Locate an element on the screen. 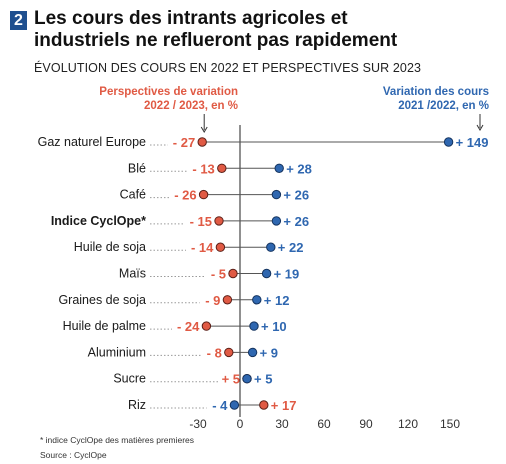  variation-label: + 22 is located at coordinates (291, 247).